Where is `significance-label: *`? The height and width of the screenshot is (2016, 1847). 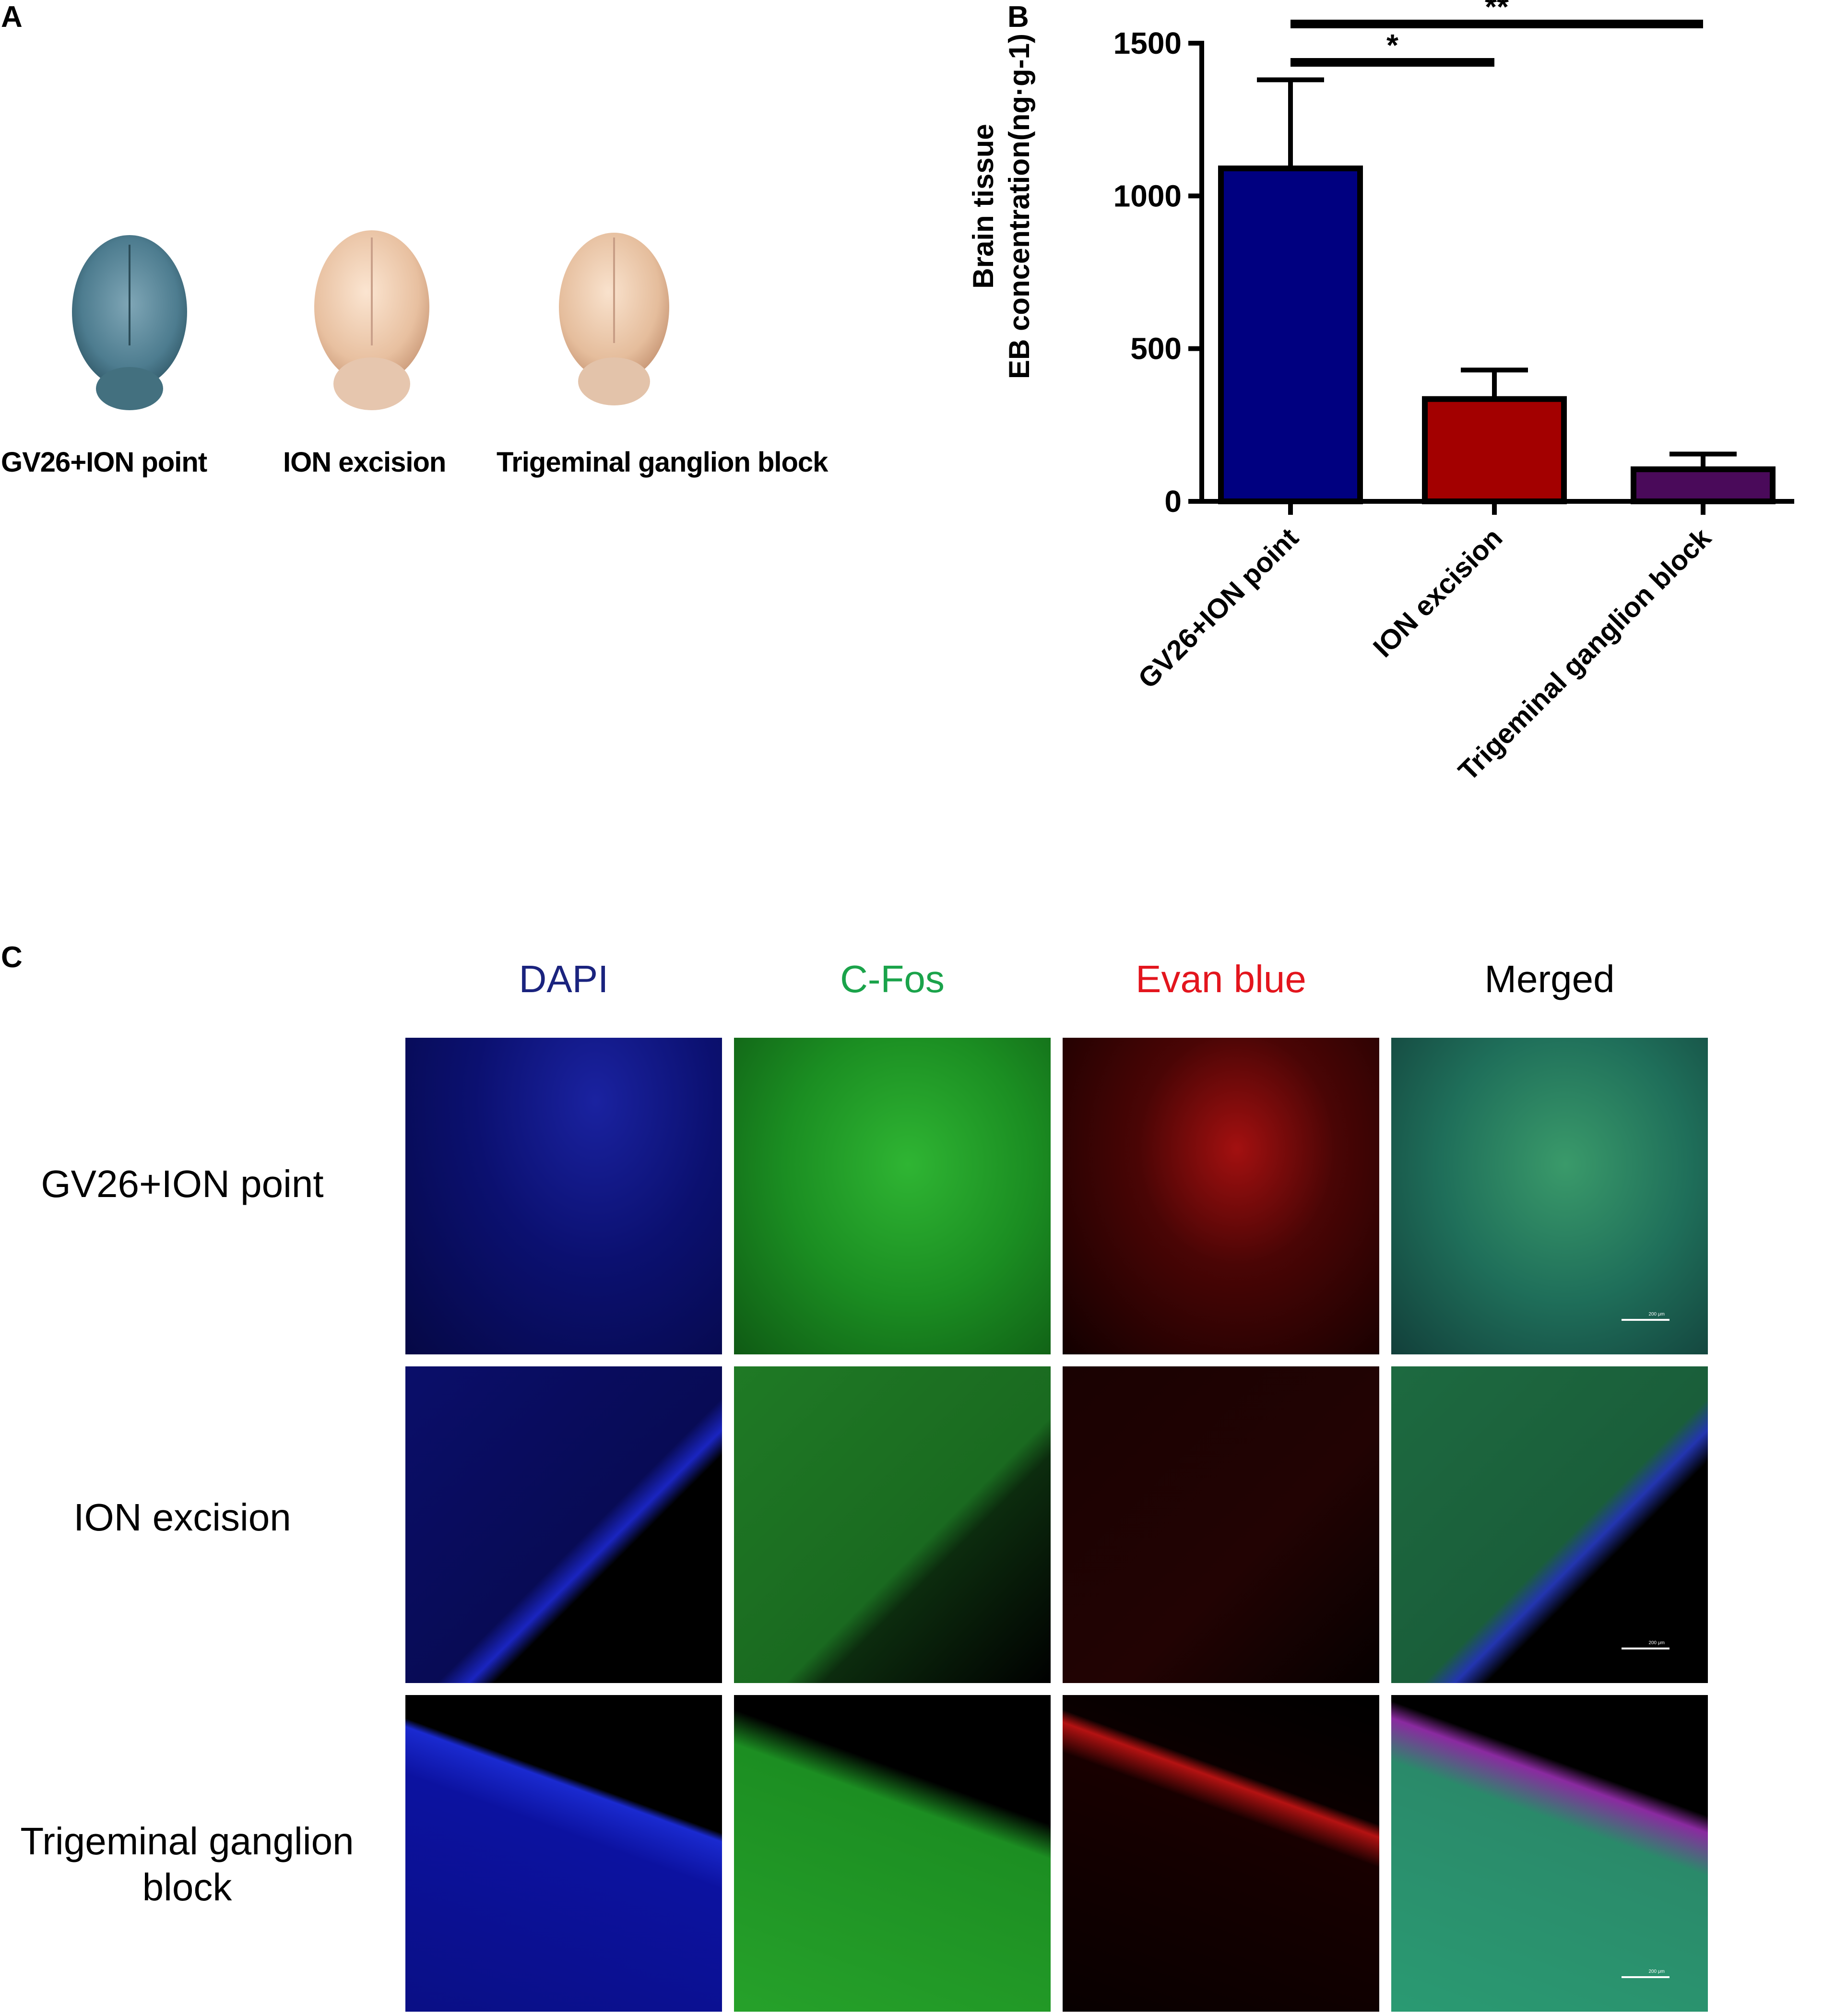
significance-label: * is located at coordinates (1392, 45).